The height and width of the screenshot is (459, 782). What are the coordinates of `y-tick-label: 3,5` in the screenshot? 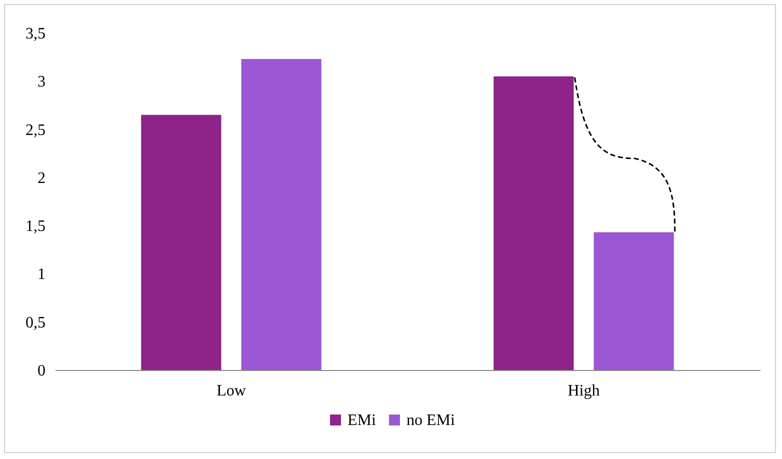 It's located at (36, 34).